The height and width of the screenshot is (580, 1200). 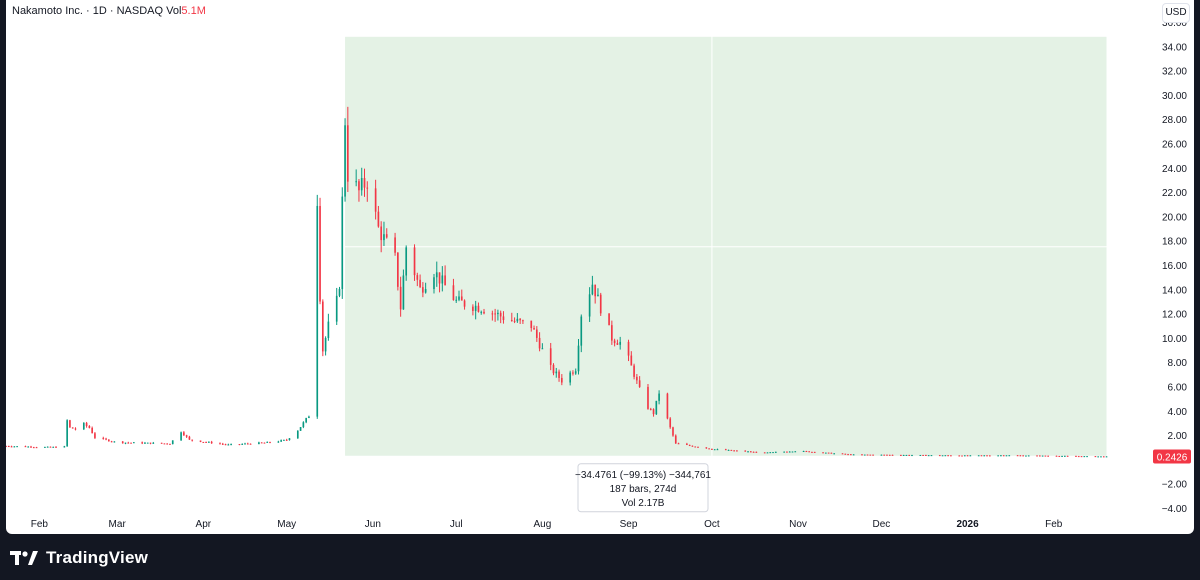 What do you see at coordinates (1174, 145) in the screenshot?
I see `y-axis-tick-label: 26.00` at bounding box center [1174, 145].